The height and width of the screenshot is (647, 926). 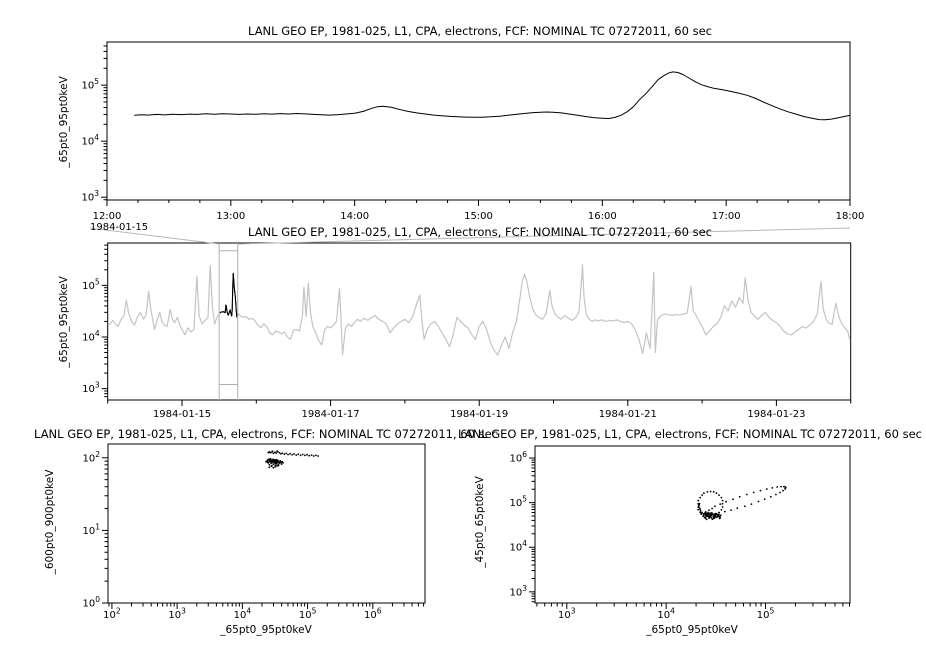 What do you see at coordinates (479, 414) in the screenshot?
I see `tick-label: 1984-01-19` at bounding box center [479, 414].